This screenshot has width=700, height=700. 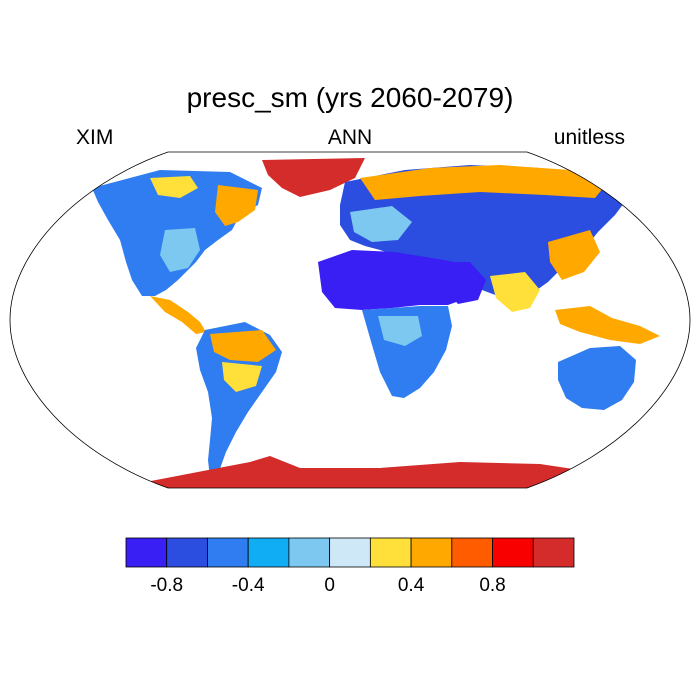 I want to click on north-america-central, so click(x=180, y=250).